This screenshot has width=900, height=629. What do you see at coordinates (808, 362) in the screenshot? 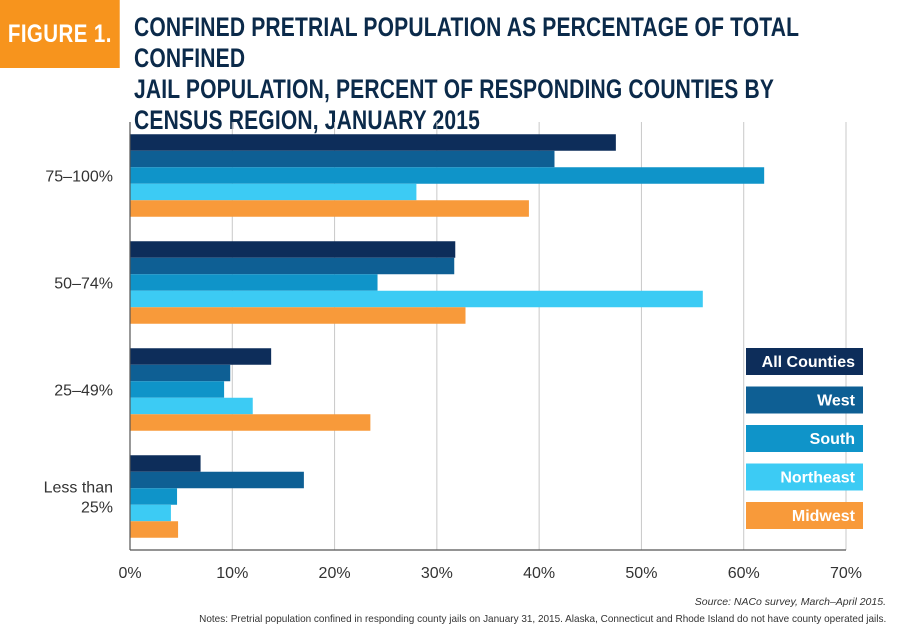
I see `legend-label: All Counties` at bounding box center [808, 362].